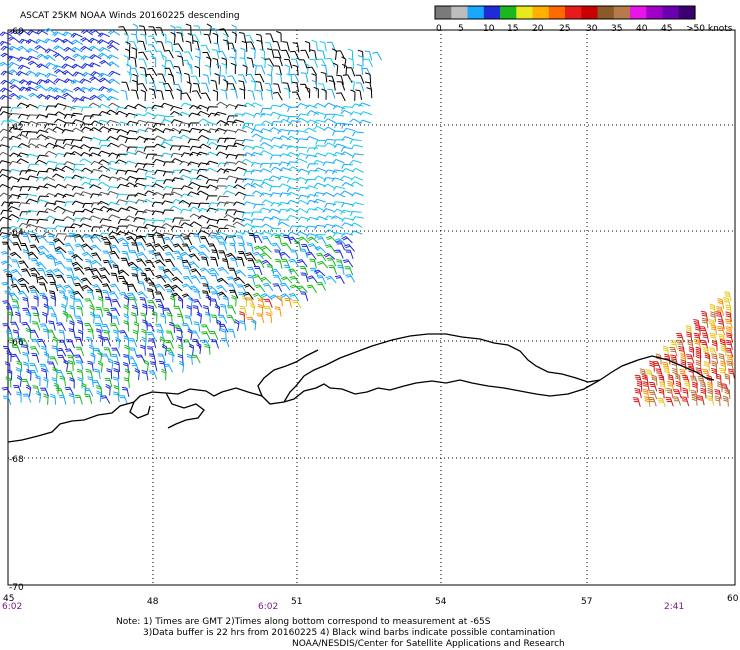 Image resolution: width=740 pixels, height=650 pixels. I want to click on legend-label-15: 15, so click(512, 29).